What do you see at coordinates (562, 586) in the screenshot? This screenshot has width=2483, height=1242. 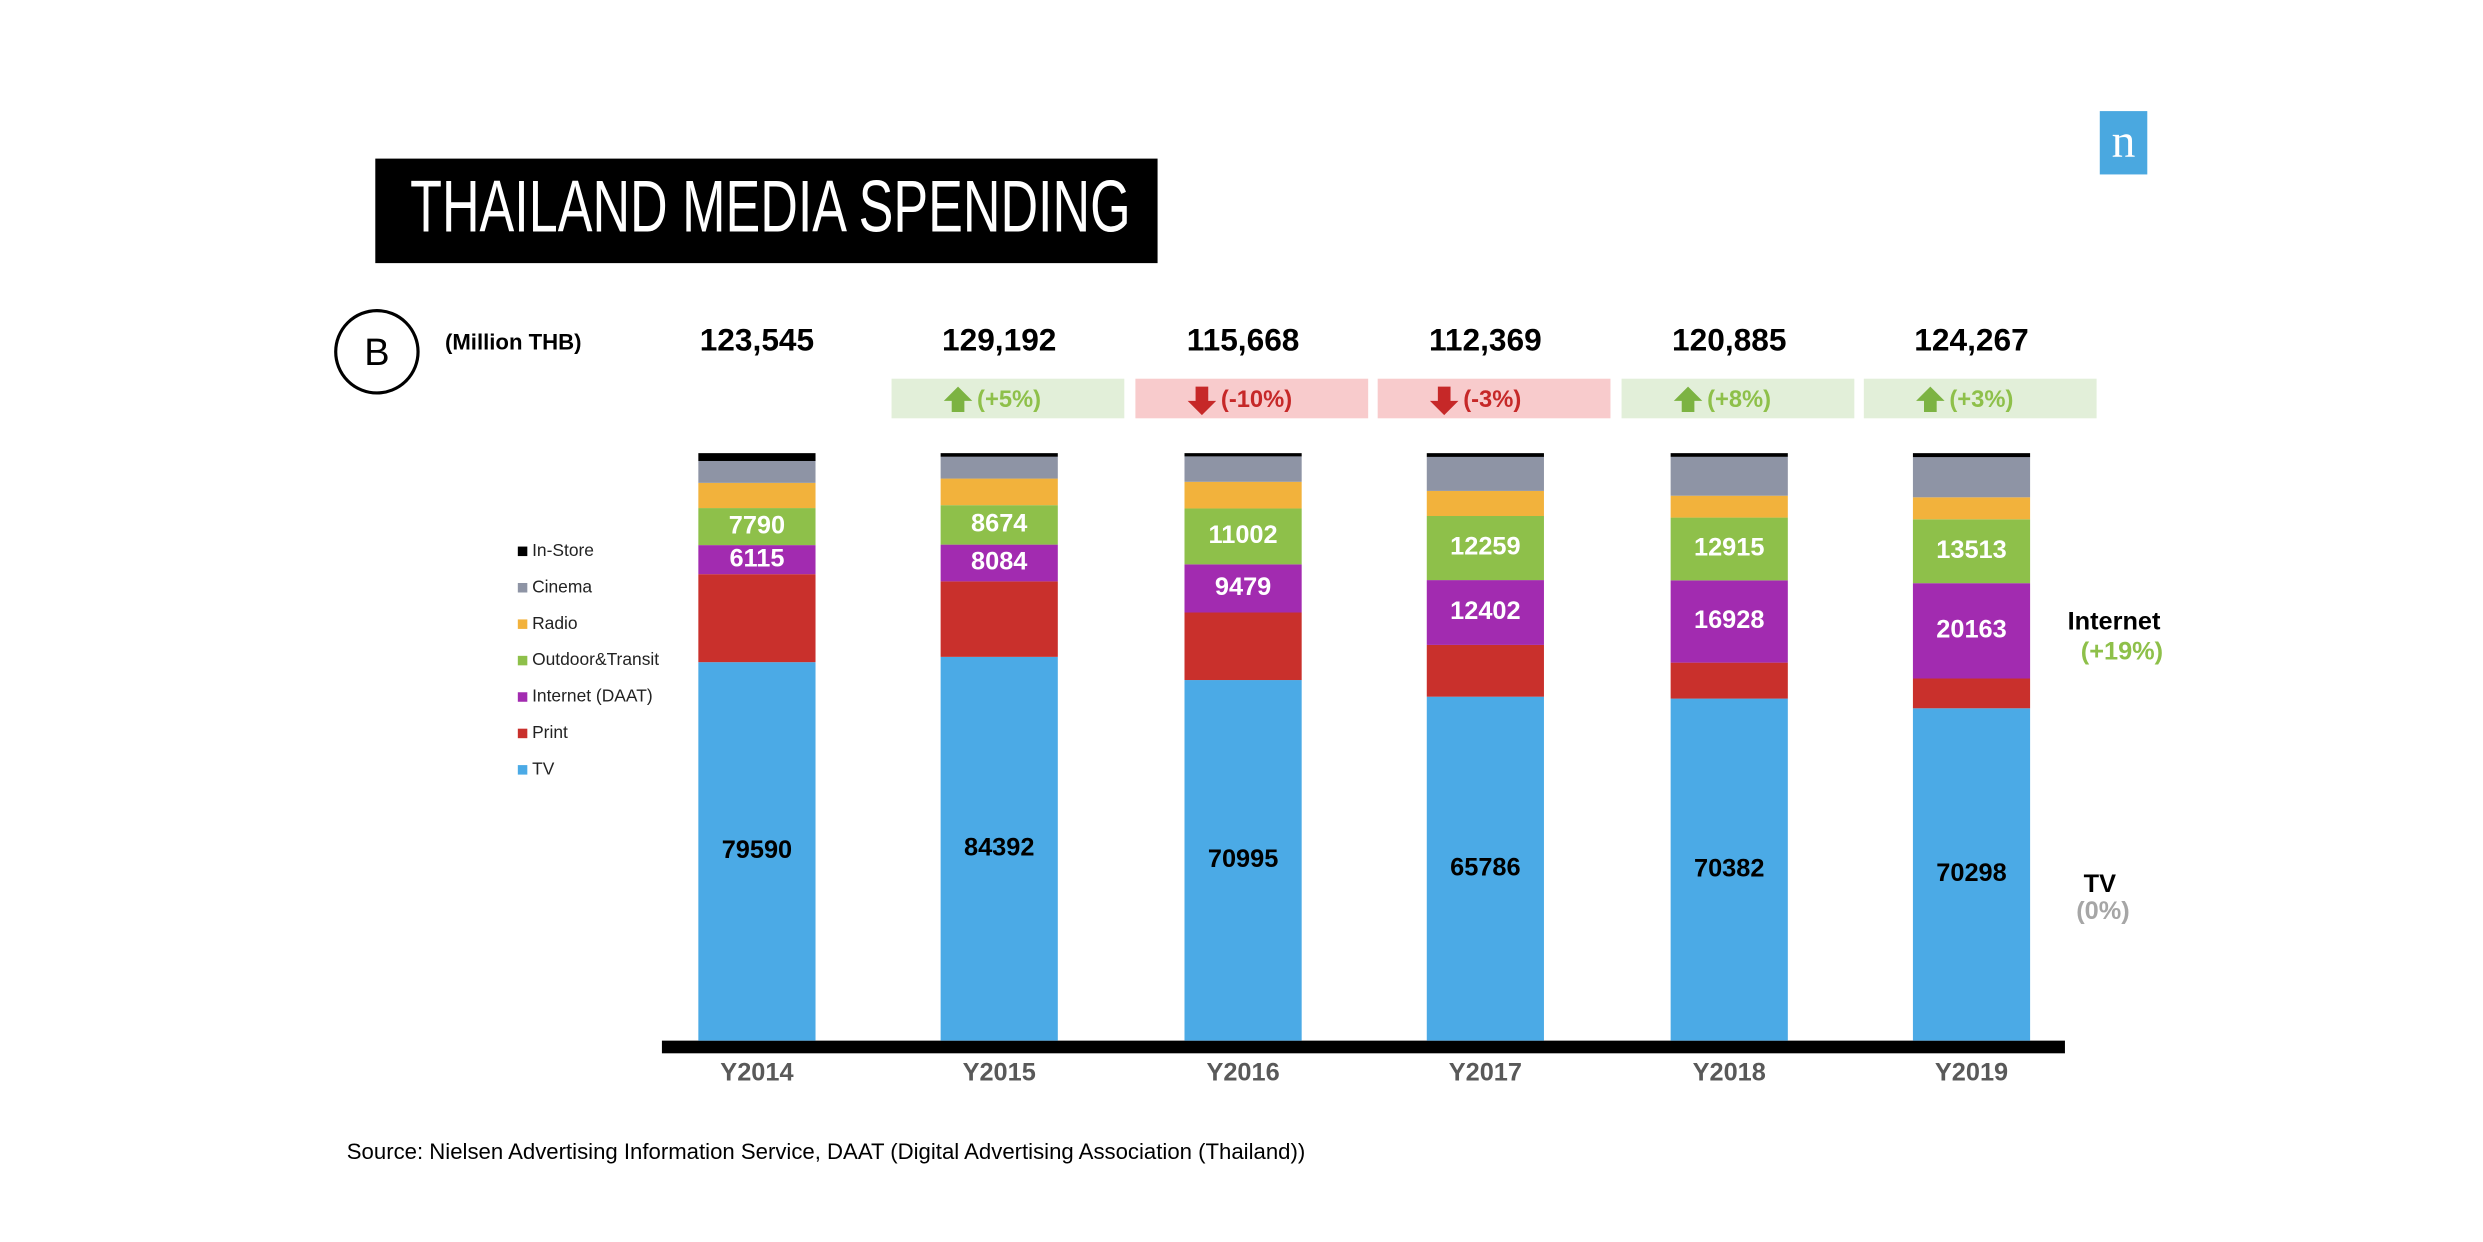 I see `legend-label: Cinema` at bounding box center [562, 586].